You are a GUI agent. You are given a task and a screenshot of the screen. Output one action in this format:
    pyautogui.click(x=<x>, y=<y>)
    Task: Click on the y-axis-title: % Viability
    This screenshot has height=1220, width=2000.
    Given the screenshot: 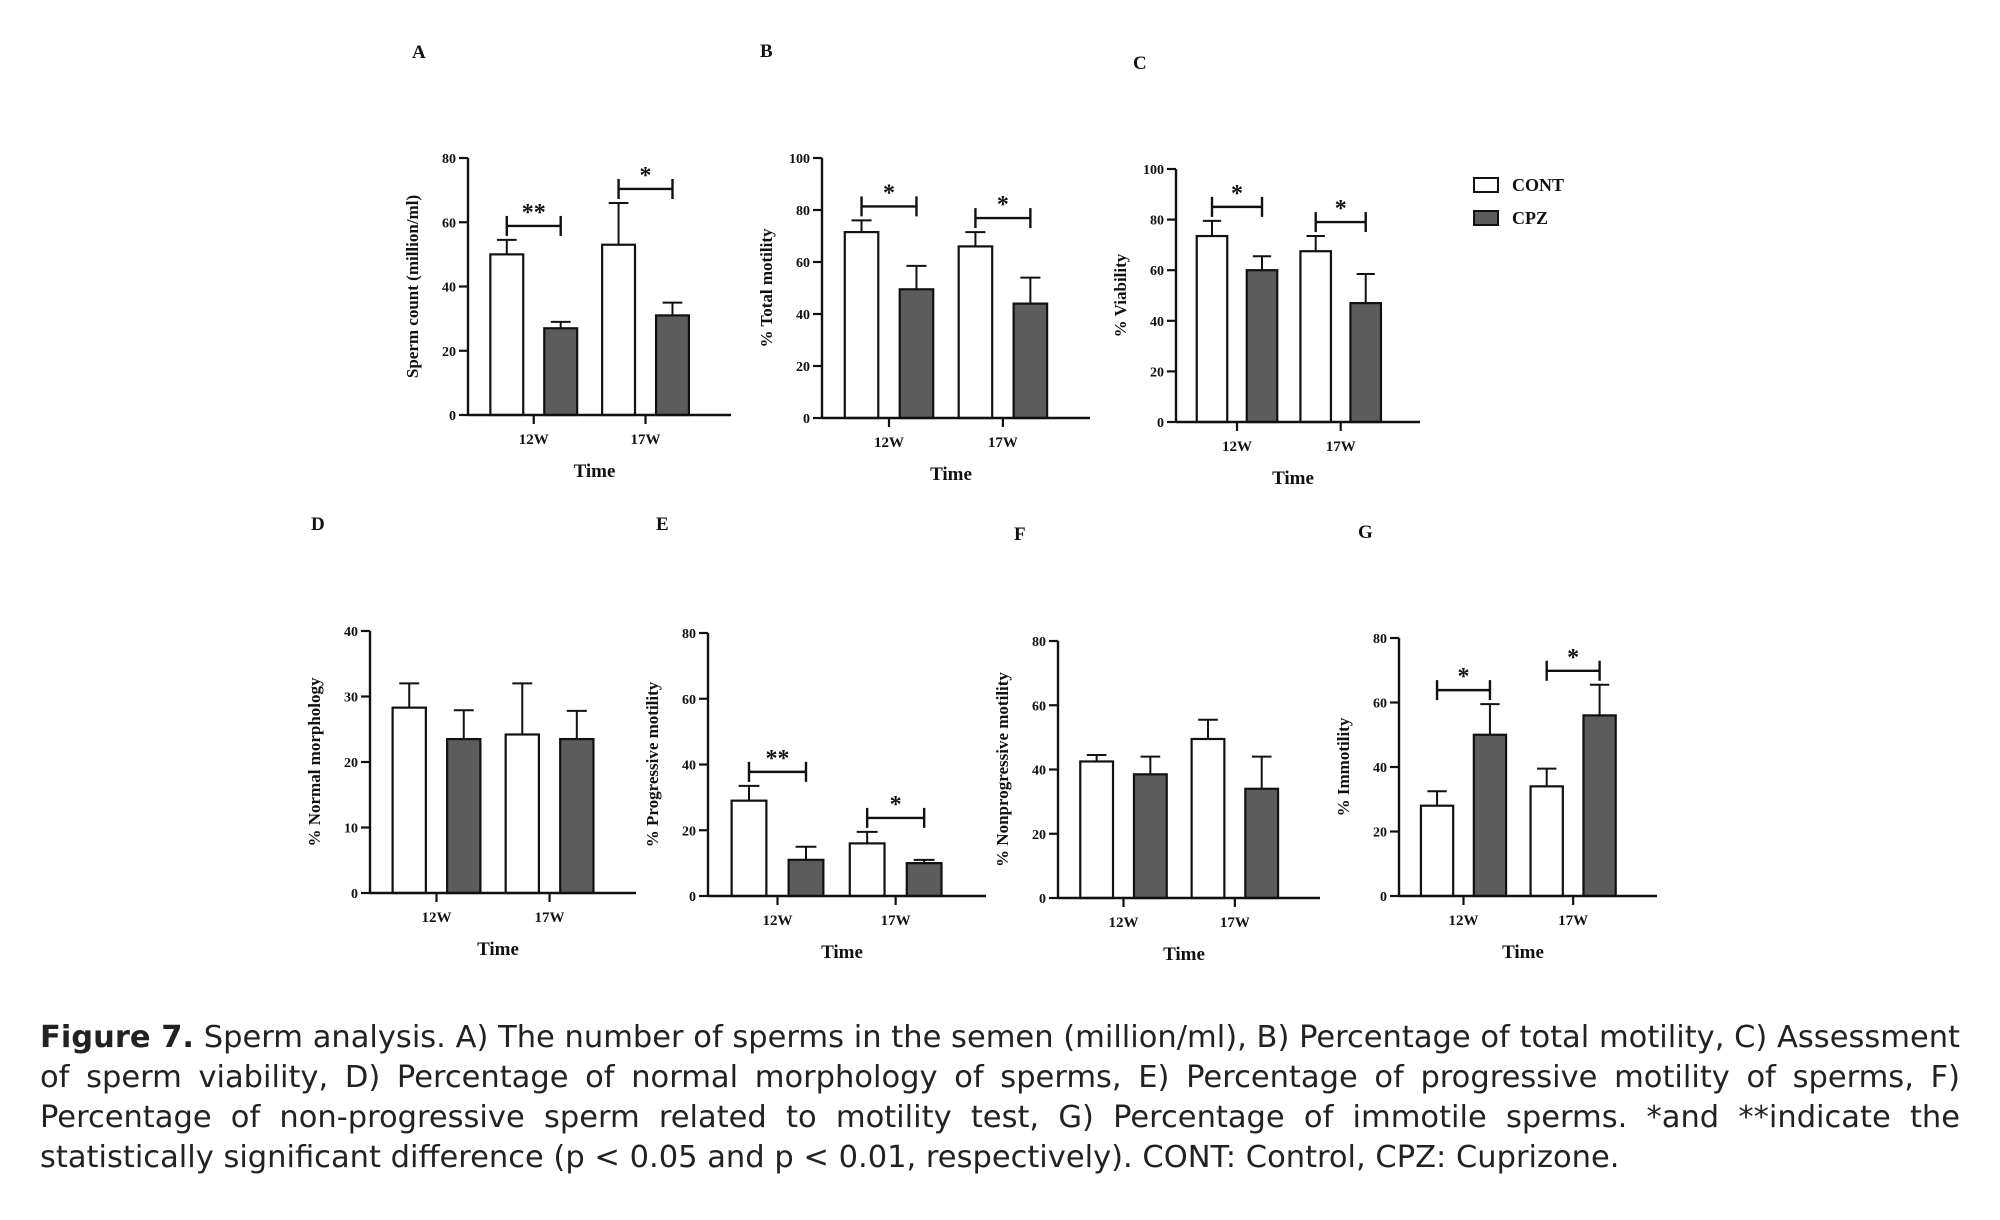 What is the action you would take?
    pyautogui.click(x=1120, y=295)
    